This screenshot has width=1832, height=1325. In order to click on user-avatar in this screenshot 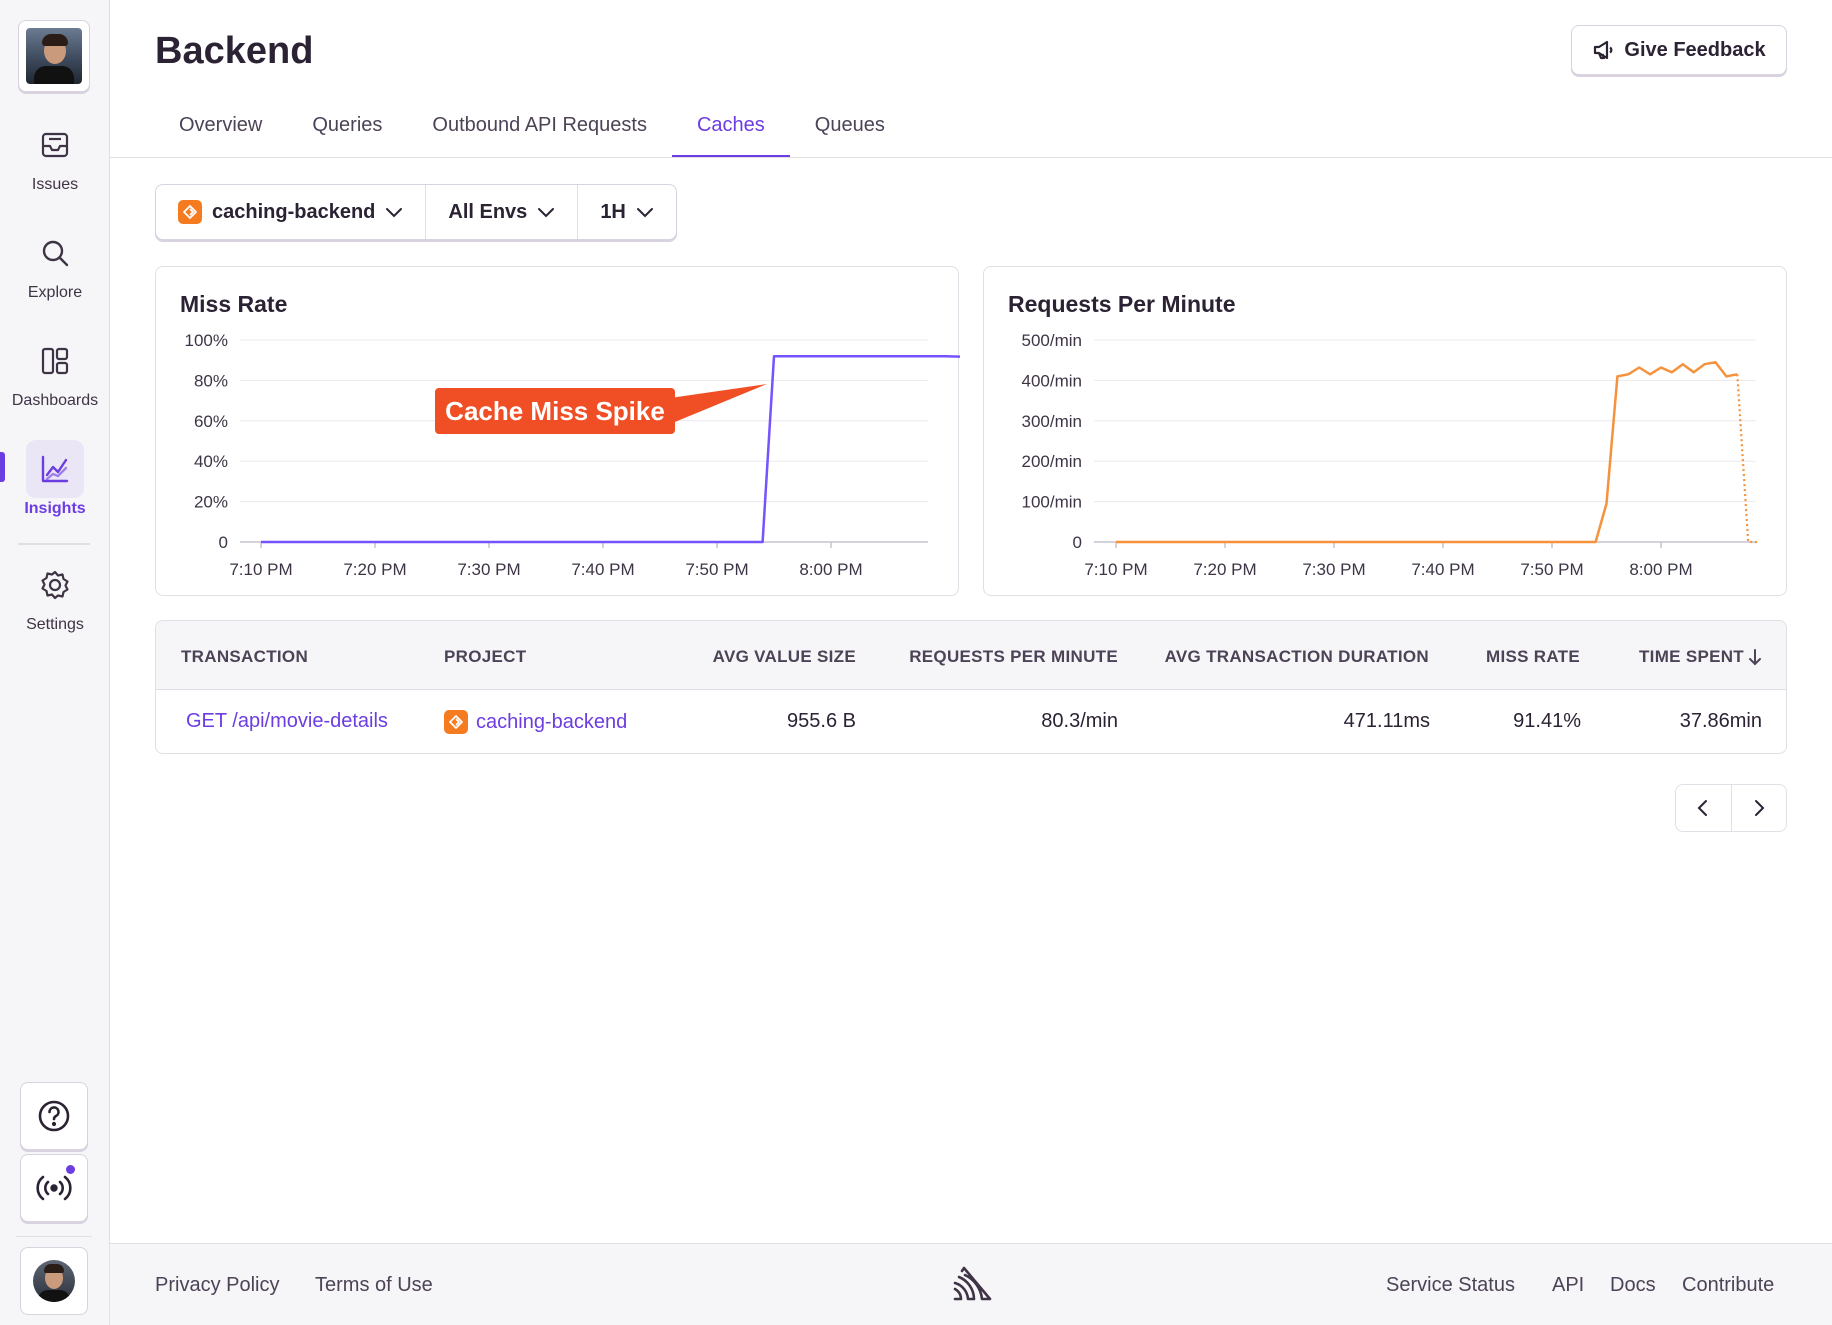, I will do `click(54, 1281)`.